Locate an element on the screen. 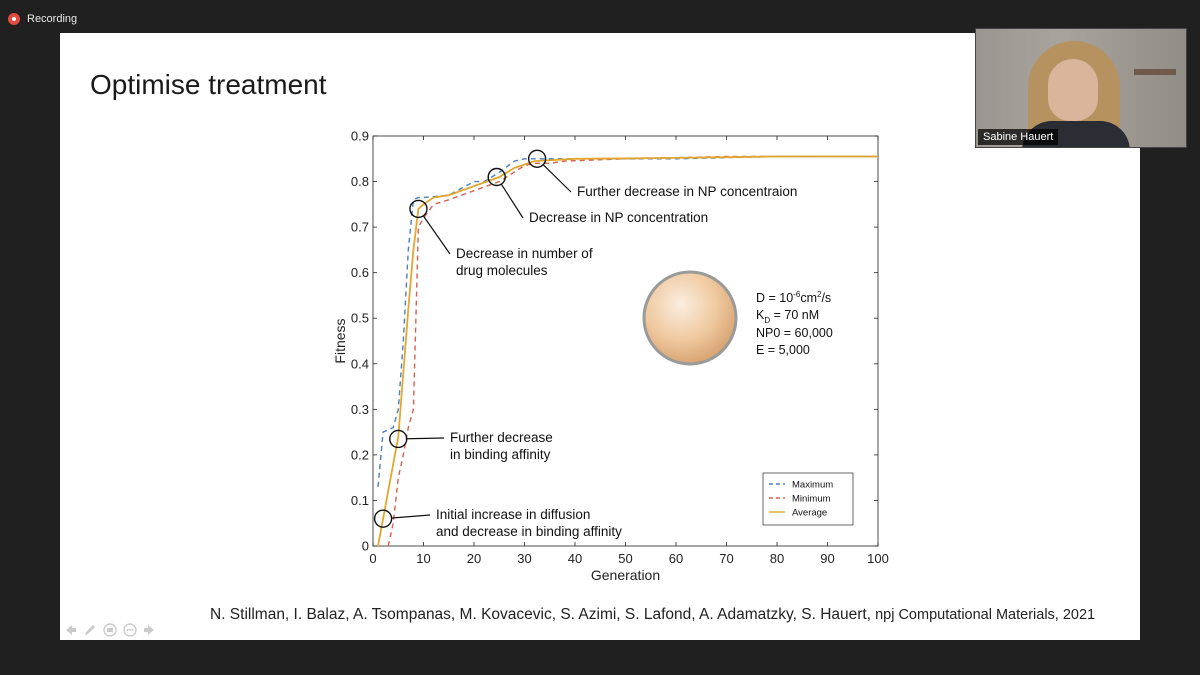 Image resolution: width=1200 pixels, height=675 pixels. y-tick-label: 0 is located at coordinates (365, 546).